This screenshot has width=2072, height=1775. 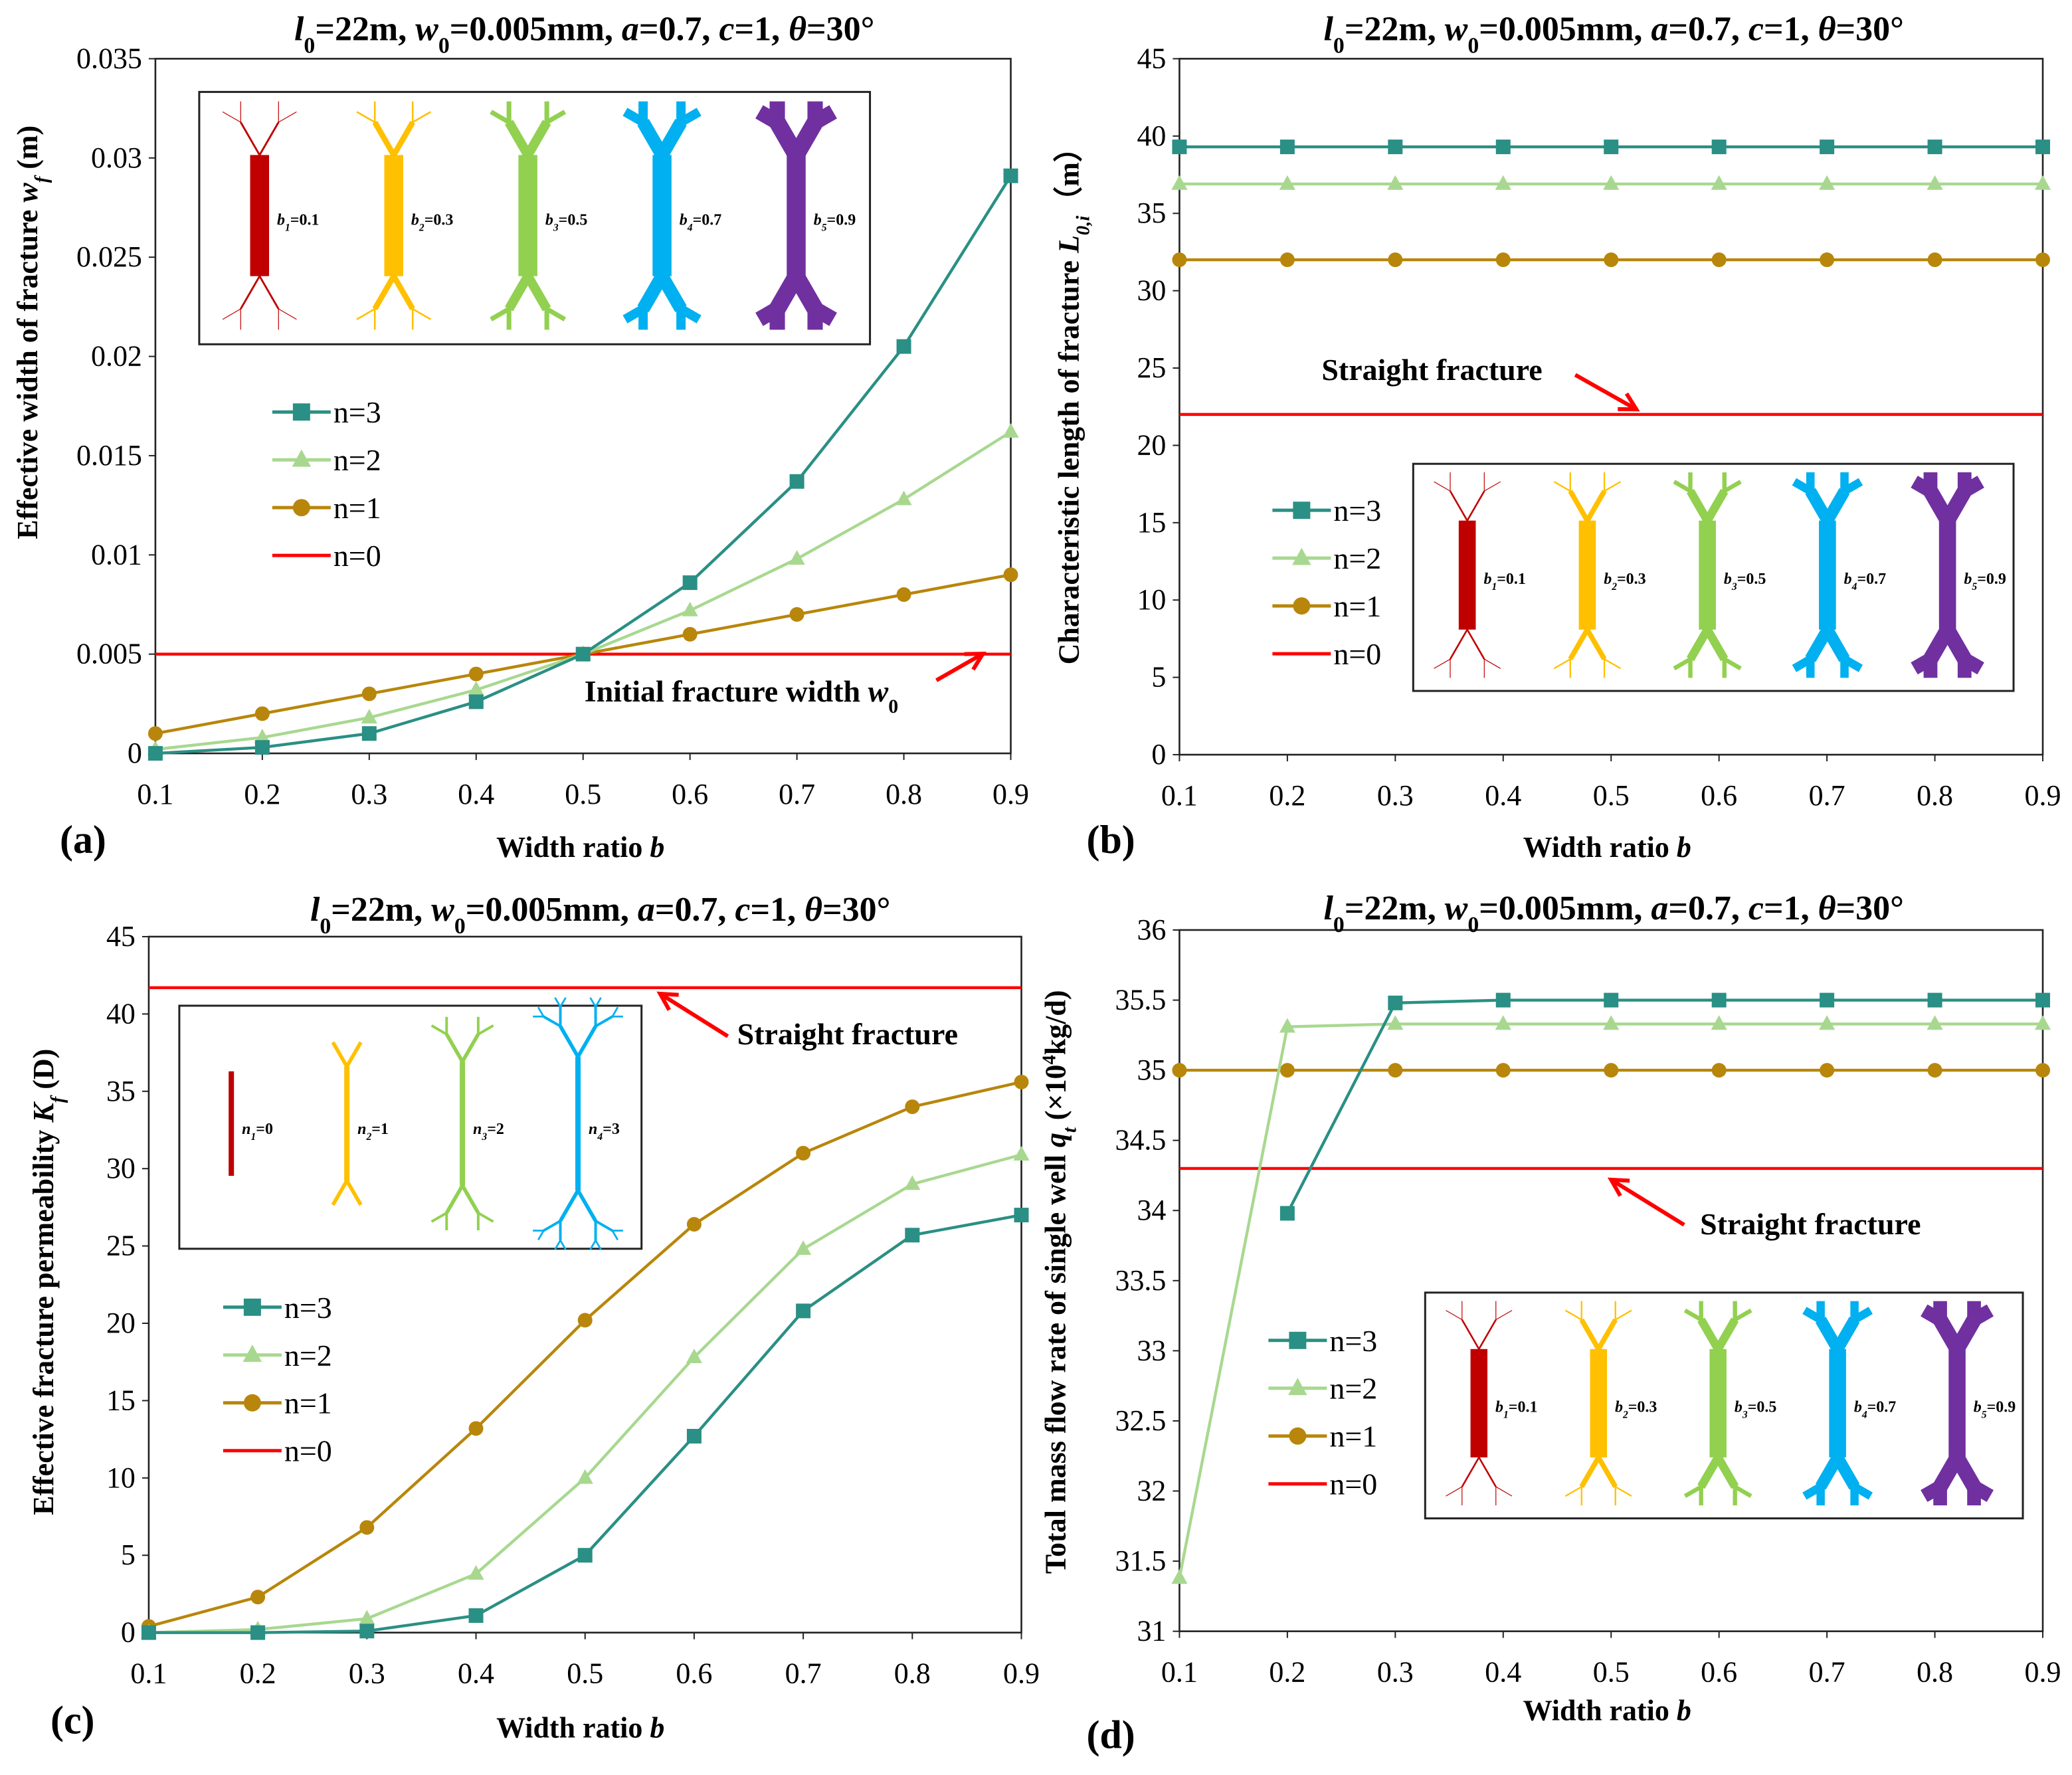 What do you see at coordinates (604, 1132) in the screenshot?
I see `inset-glyph-label: n4=3` at bounding box center [604, 1132].